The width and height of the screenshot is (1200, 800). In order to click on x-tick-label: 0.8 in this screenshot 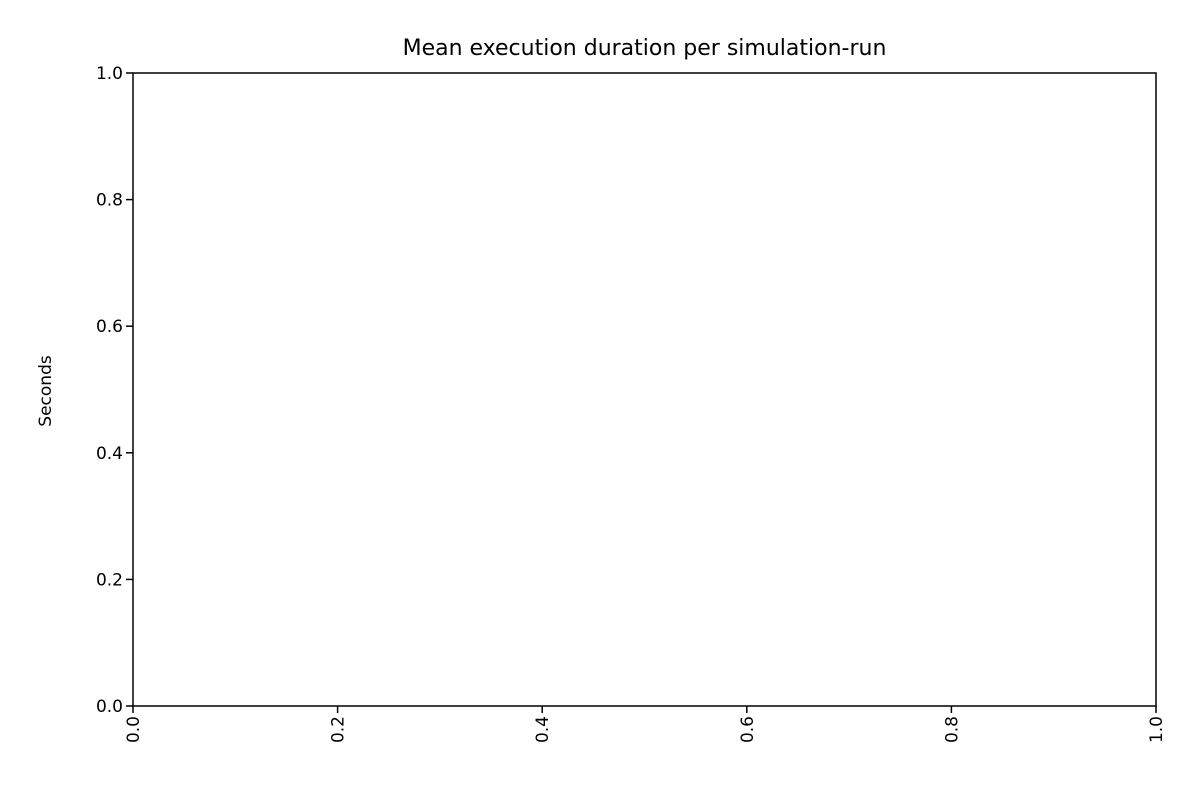, I will do `click(952, 729)`.